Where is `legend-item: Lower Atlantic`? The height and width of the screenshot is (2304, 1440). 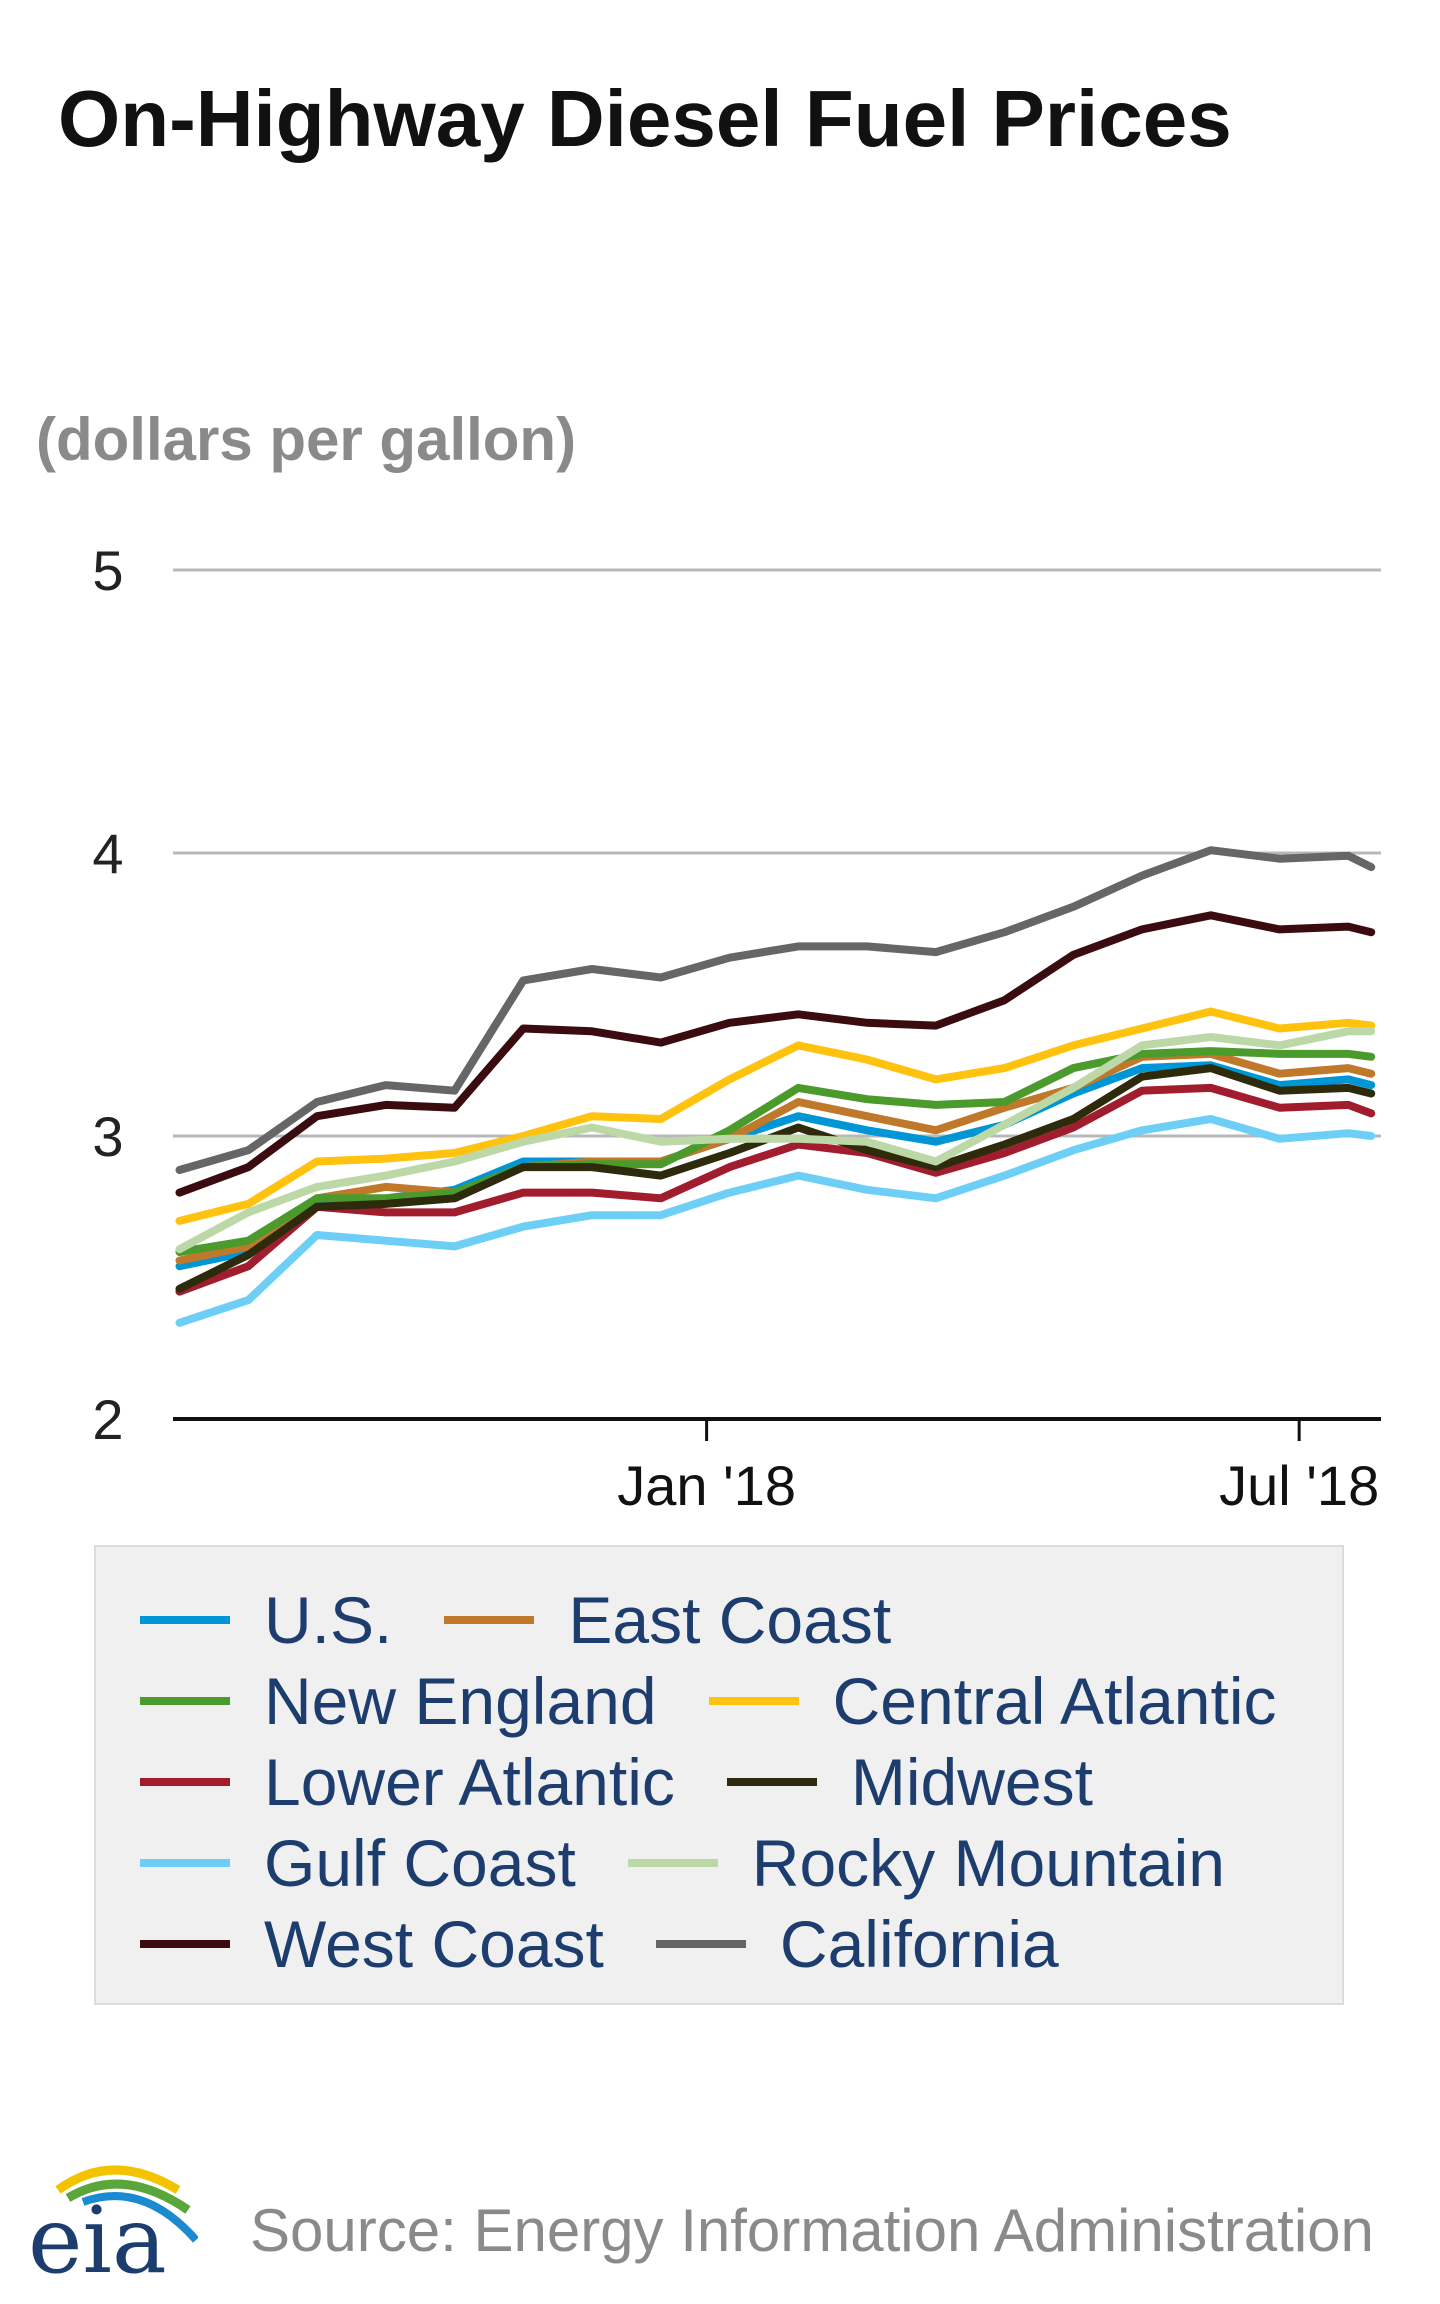
legend-item: Lower Atlantic is located at coordinates (407, 1782).